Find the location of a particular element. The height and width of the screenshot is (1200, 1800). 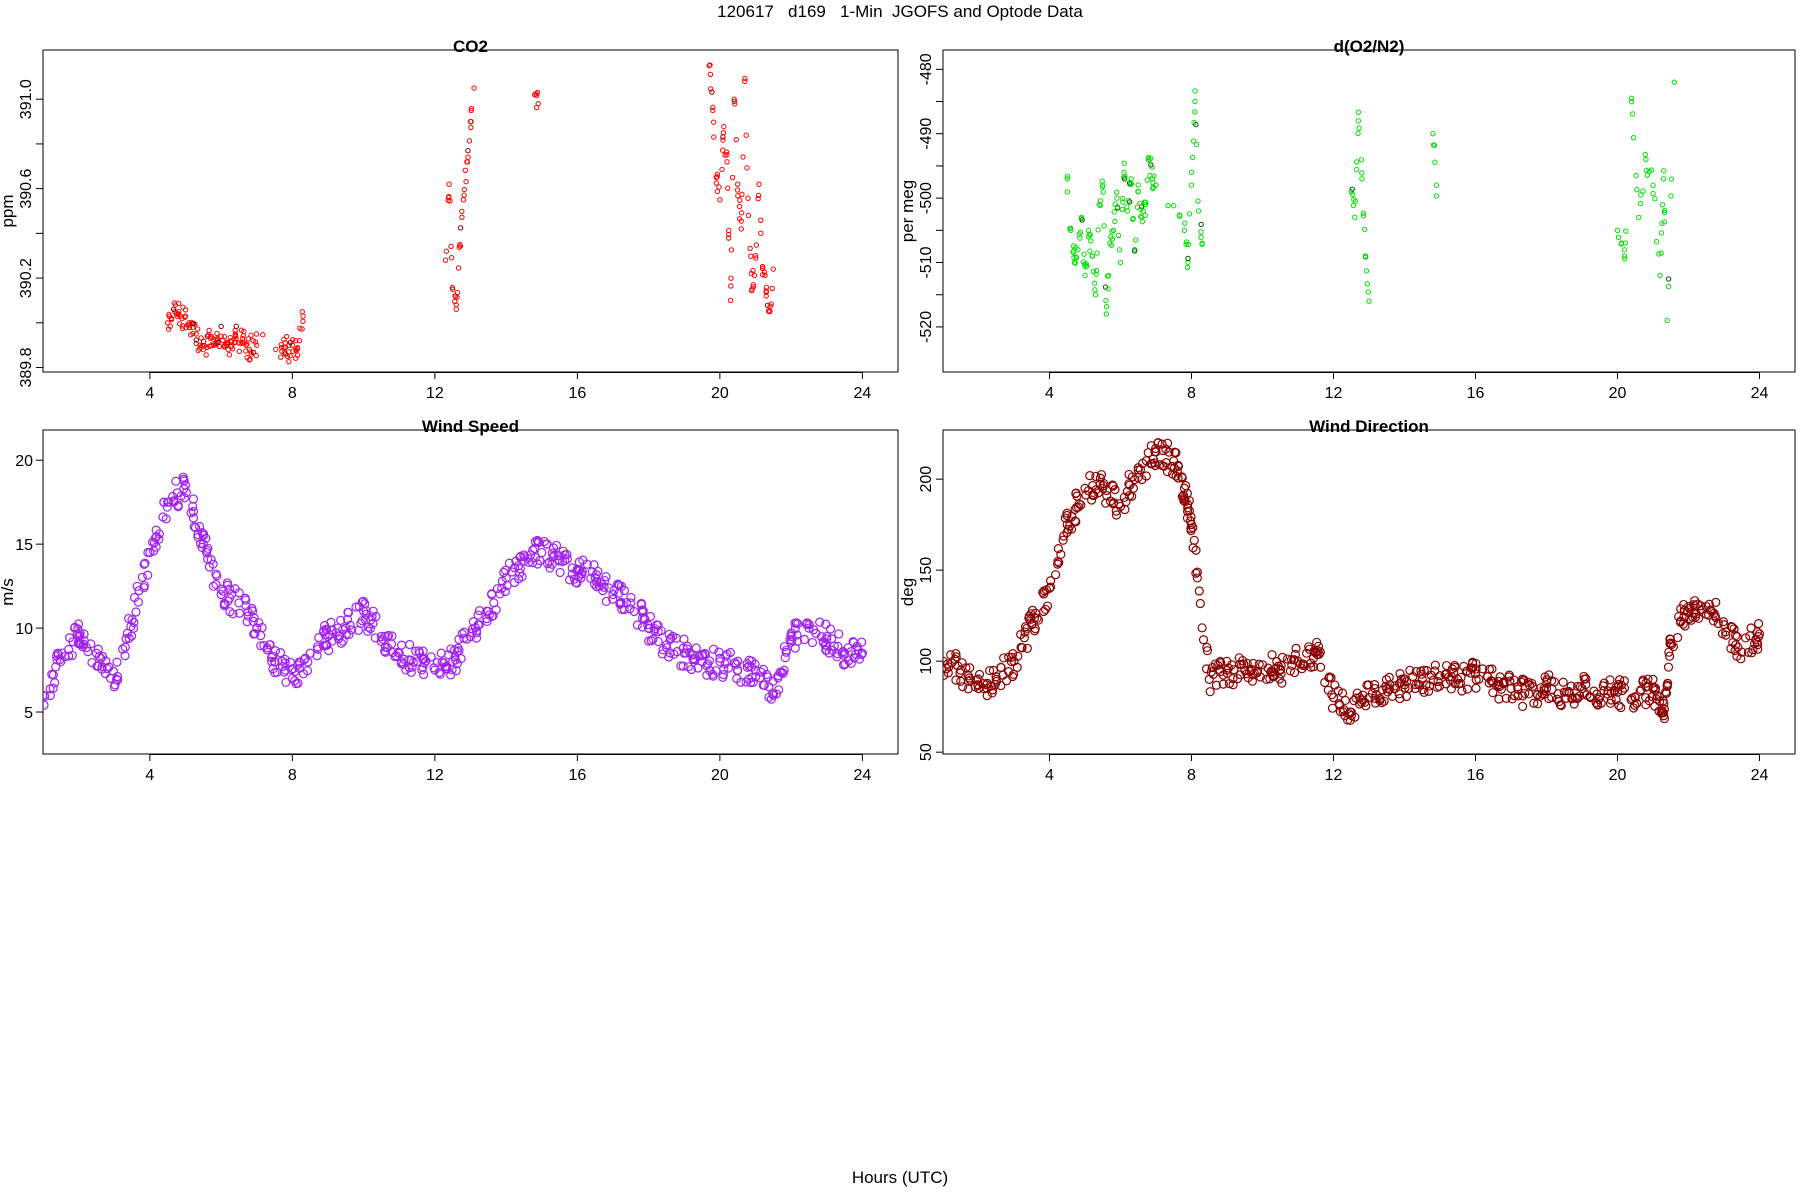

d-o2-n2-x-tick-label: 20 is located at coordinates (1618, 393).